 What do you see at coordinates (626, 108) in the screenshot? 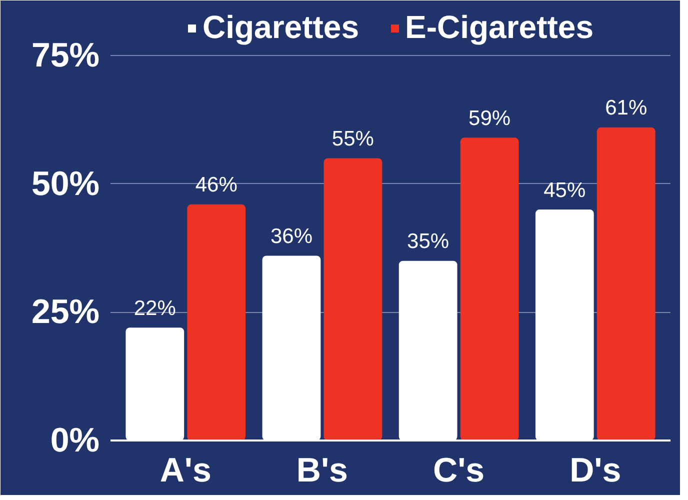
I see `data-label: 61%` at bounding box center [626, 108].